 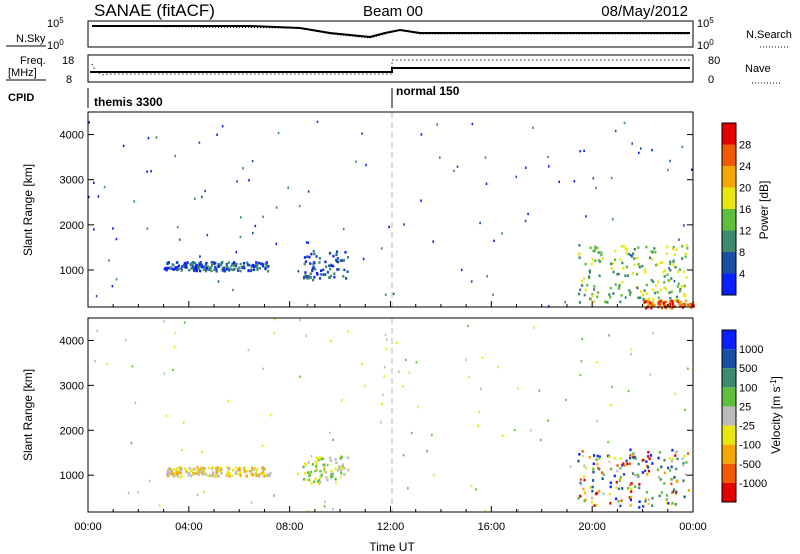 What do you see at coordinates (769, 35) in the screenshot?
I see `nsearch-axis-label: N.Search` at bounding box center [769, 35].